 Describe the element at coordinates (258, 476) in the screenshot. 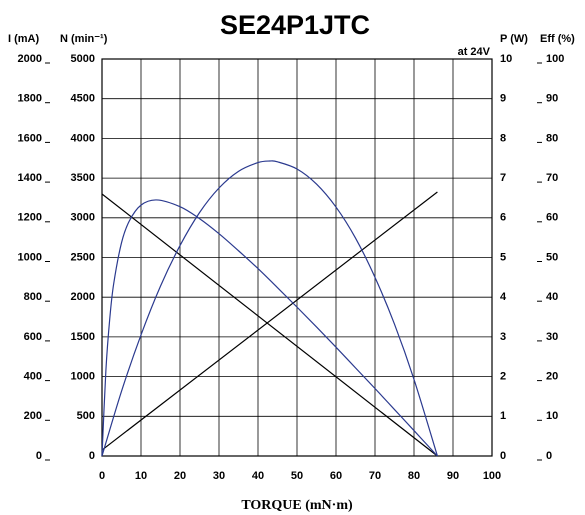

I see `x-tick-label: 40` at that location.